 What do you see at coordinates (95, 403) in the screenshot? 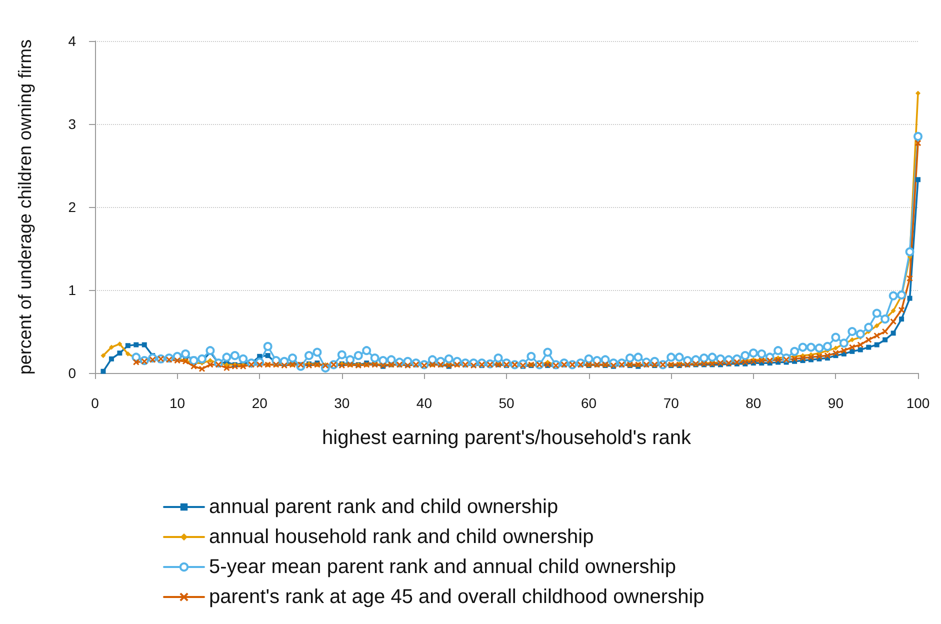
I see `x-tick-label: 0` at bounding box center [95, 403].